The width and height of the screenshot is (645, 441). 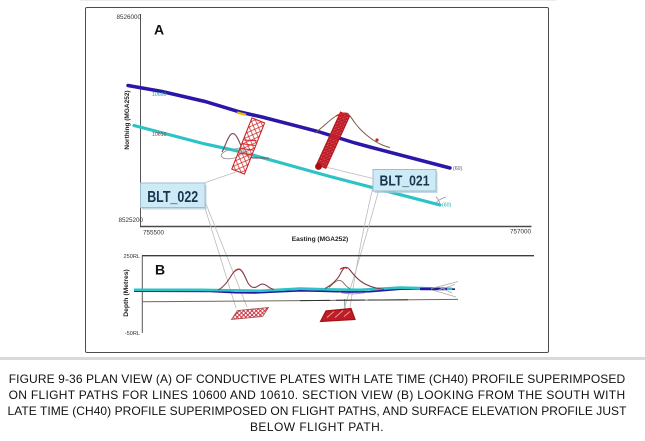 I want to click on svg-text: Easting (MGA252), so click(x=320, y=239).